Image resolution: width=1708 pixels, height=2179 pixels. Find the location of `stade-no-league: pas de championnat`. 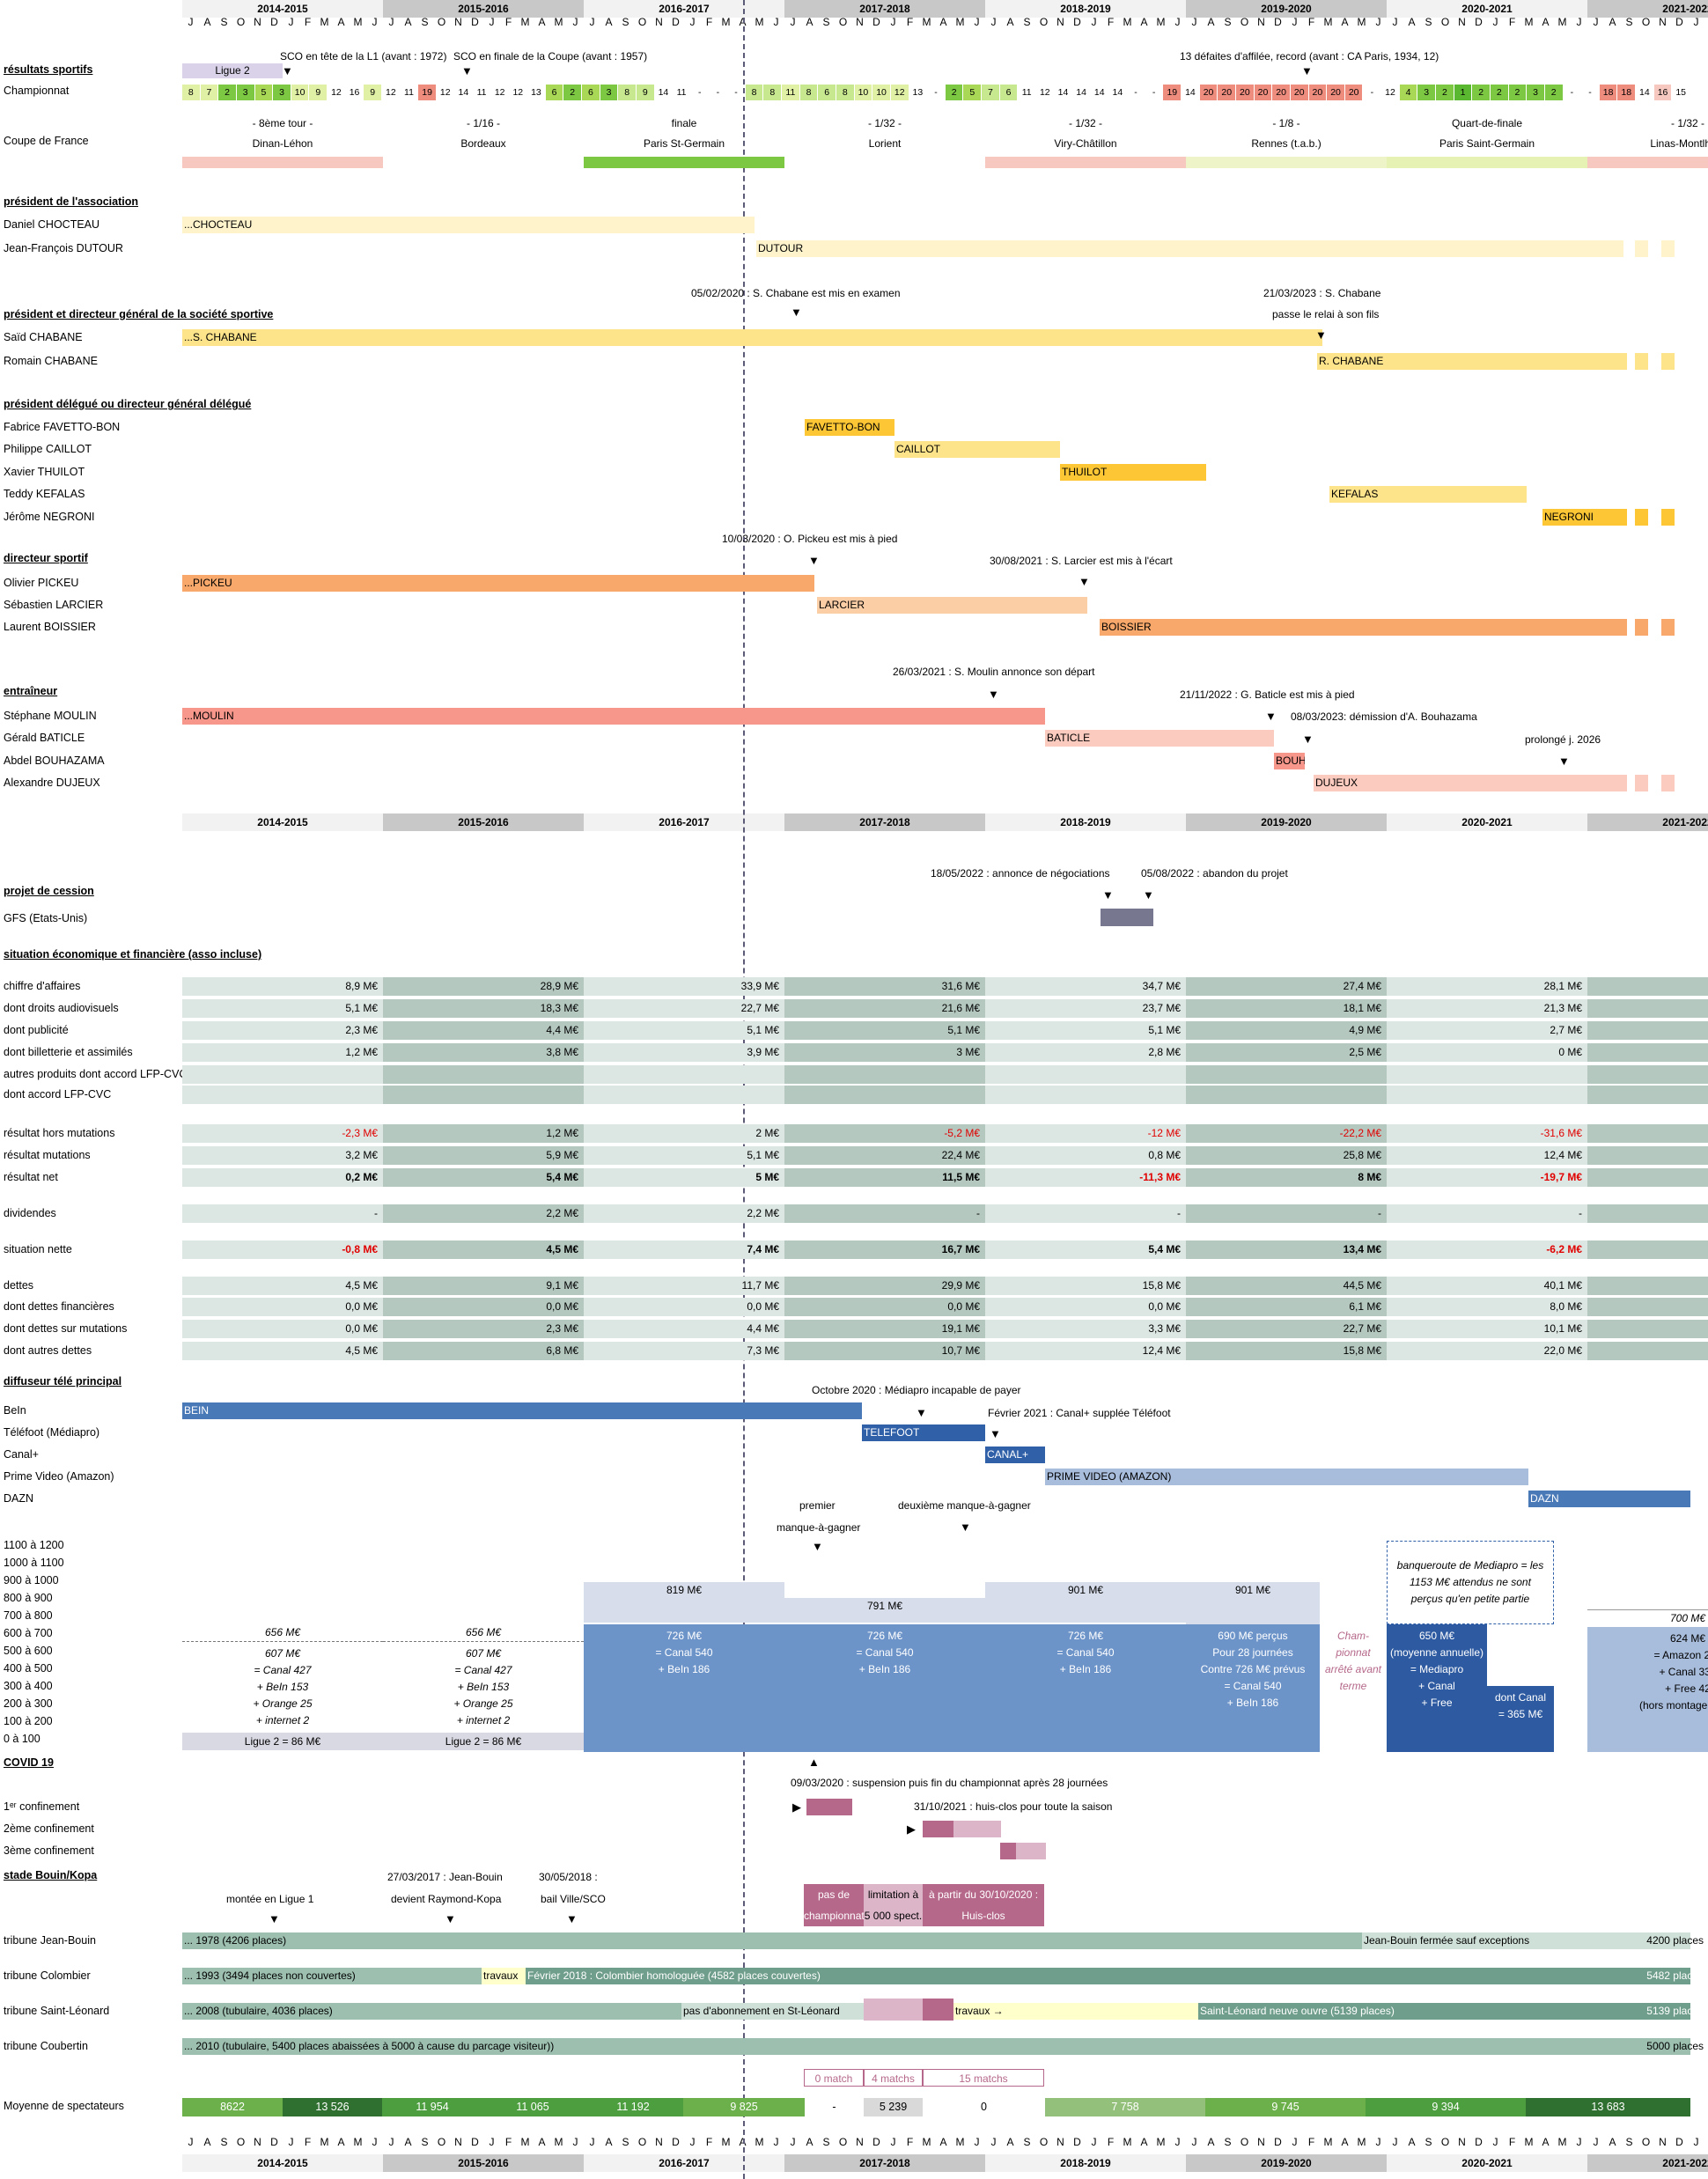

stade-no-league: pas de championnat is located at coordinates (834, 1905).